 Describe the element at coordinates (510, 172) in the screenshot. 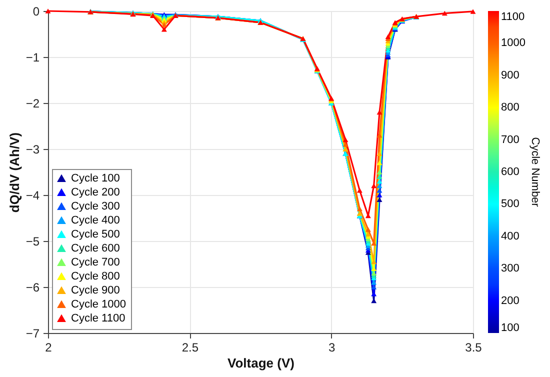

I see `color-bar-label: 600` at that location.